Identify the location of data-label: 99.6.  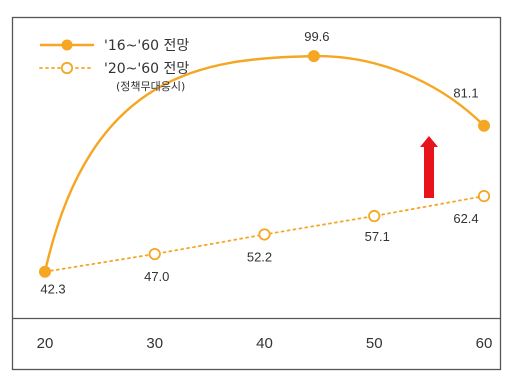
(316, 36).